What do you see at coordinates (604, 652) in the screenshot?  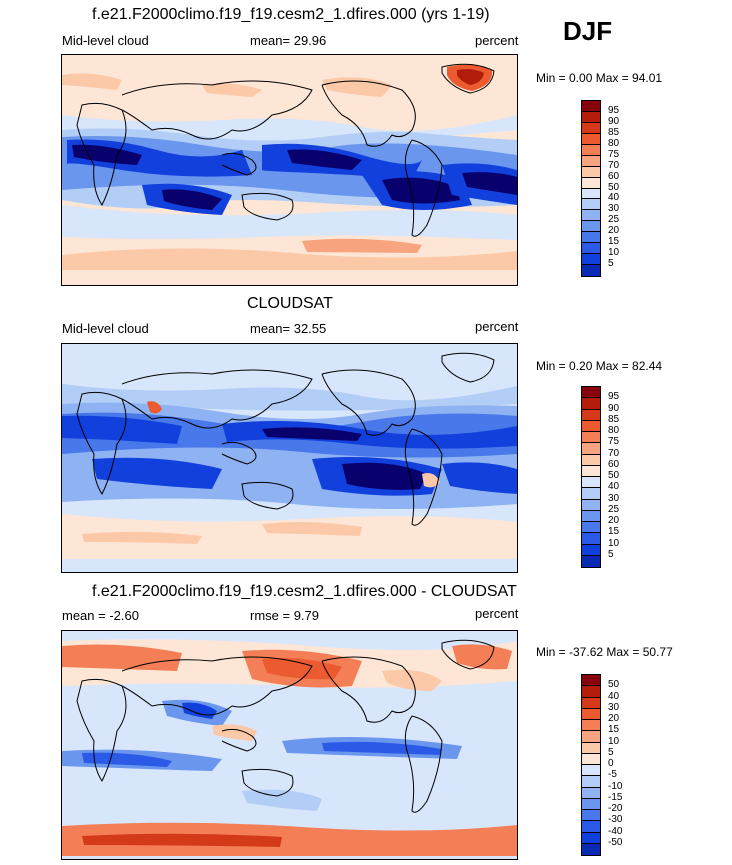 I see `panel3-minmax: Min = -37.62 Max = 50.77` at bounding box center [604, 652].